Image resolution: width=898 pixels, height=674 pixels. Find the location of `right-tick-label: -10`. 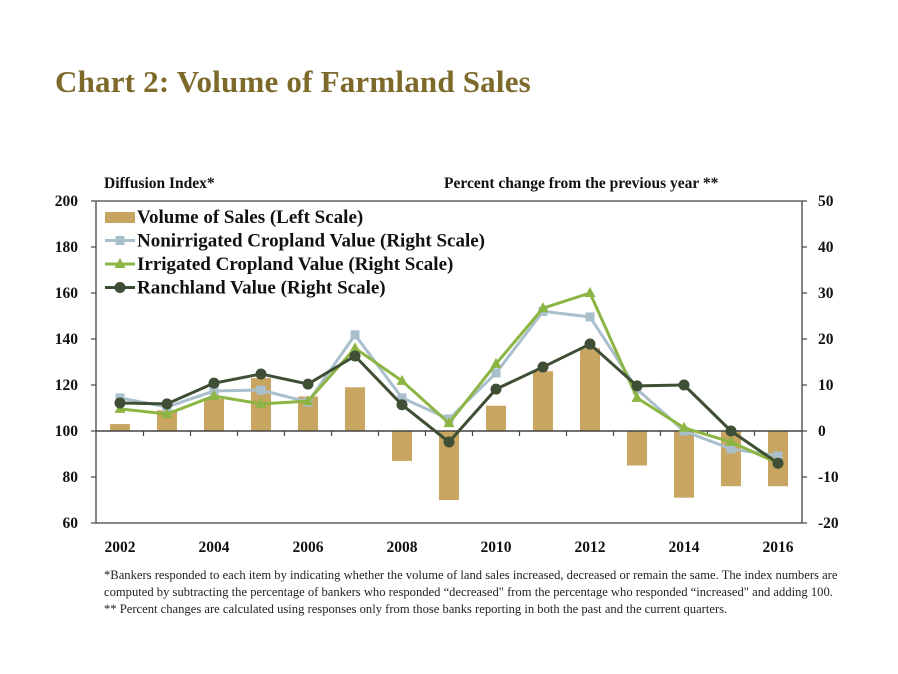

right-tick-label: -10 is located at coordinates (828, 477).